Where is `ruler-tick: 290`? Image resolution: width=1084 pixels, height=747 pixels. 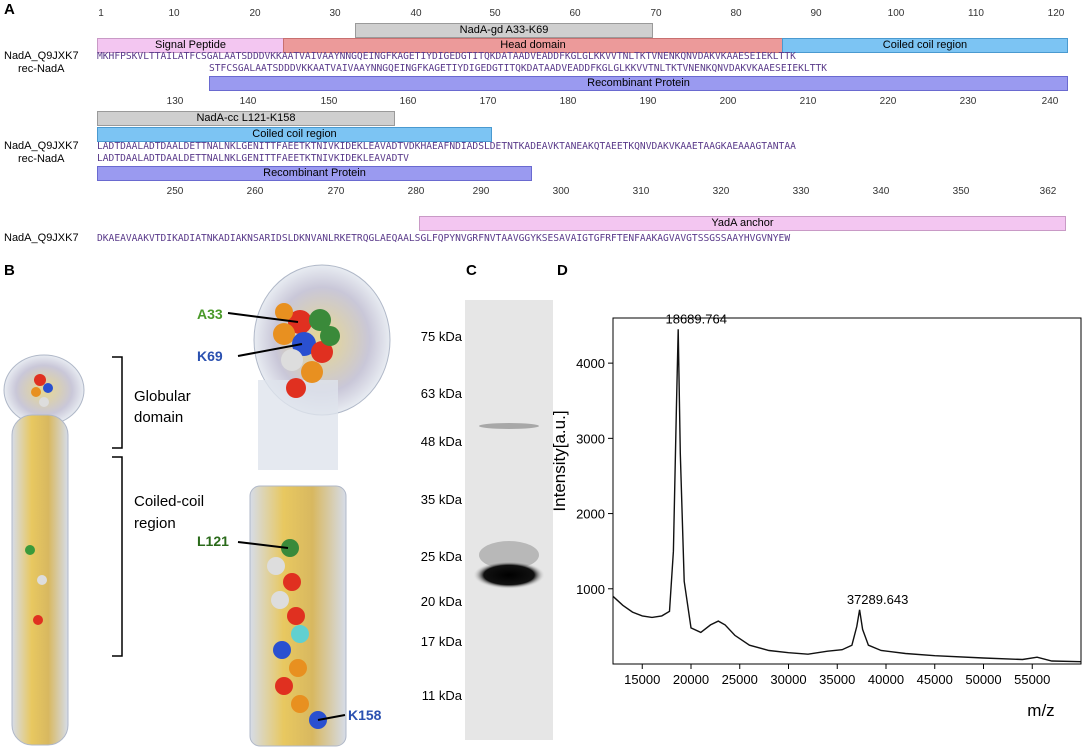
ruler-tick: 290 is located at coordinates (481, 191).